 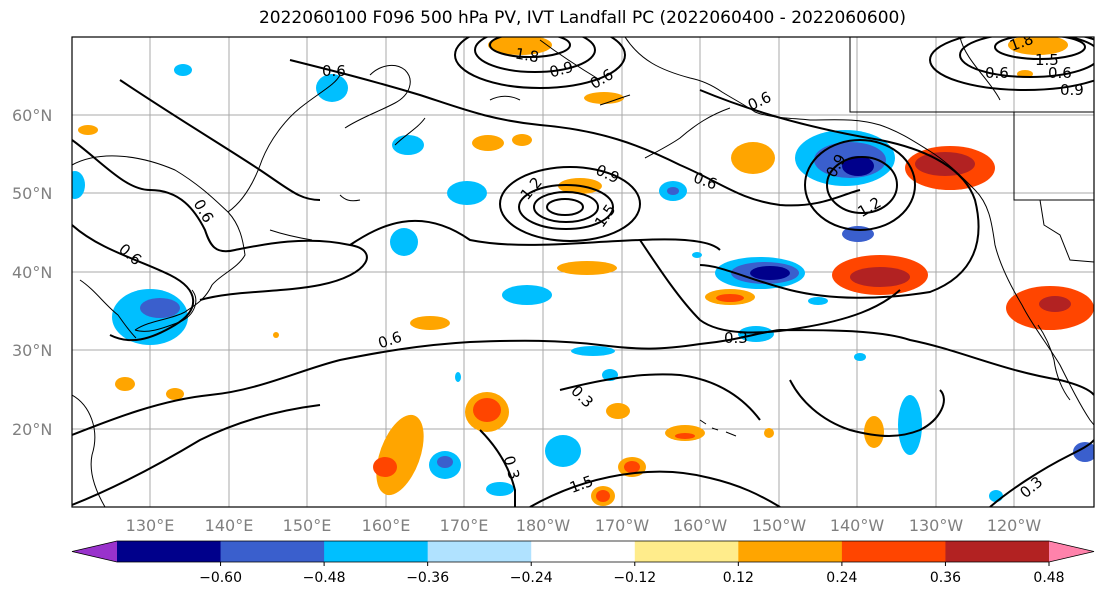 What do you see at coordinates (1048, 578) in the screenshot?
I see `colorbar-tick-label: 0.48` at bounding box center [1048, 578].